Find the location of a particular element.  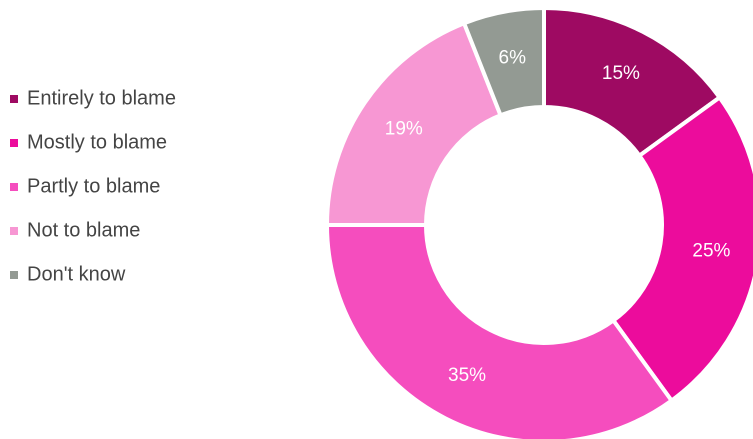

data-label: 25% is located at coordinates (711, 251).